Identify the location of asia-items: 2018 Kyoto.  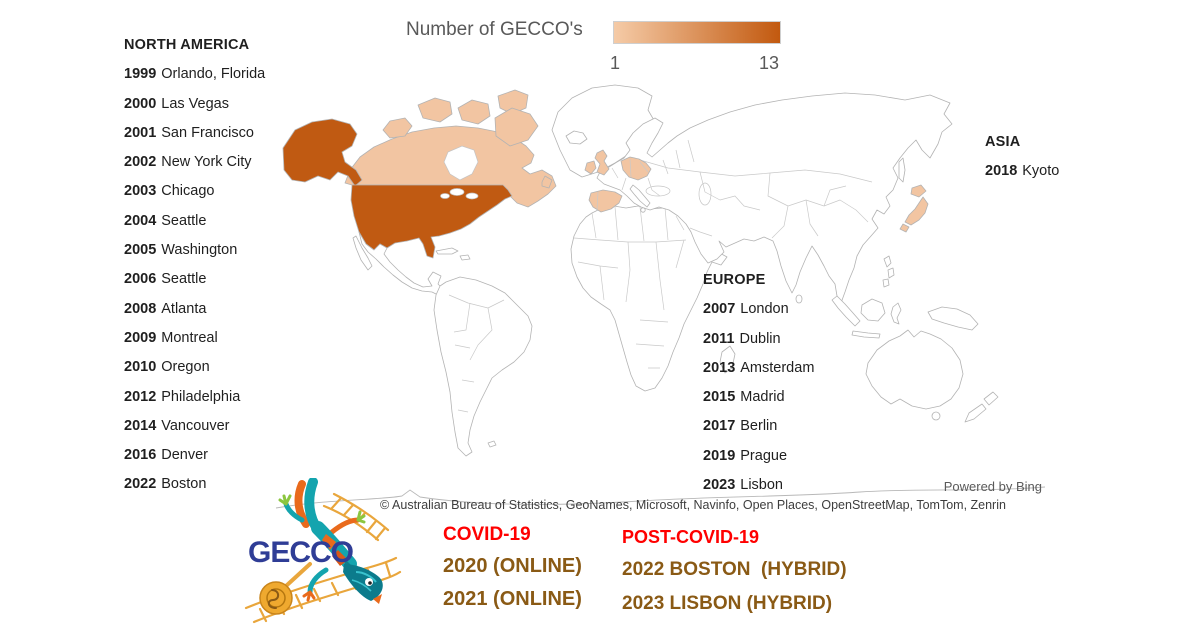
(1022, 171).